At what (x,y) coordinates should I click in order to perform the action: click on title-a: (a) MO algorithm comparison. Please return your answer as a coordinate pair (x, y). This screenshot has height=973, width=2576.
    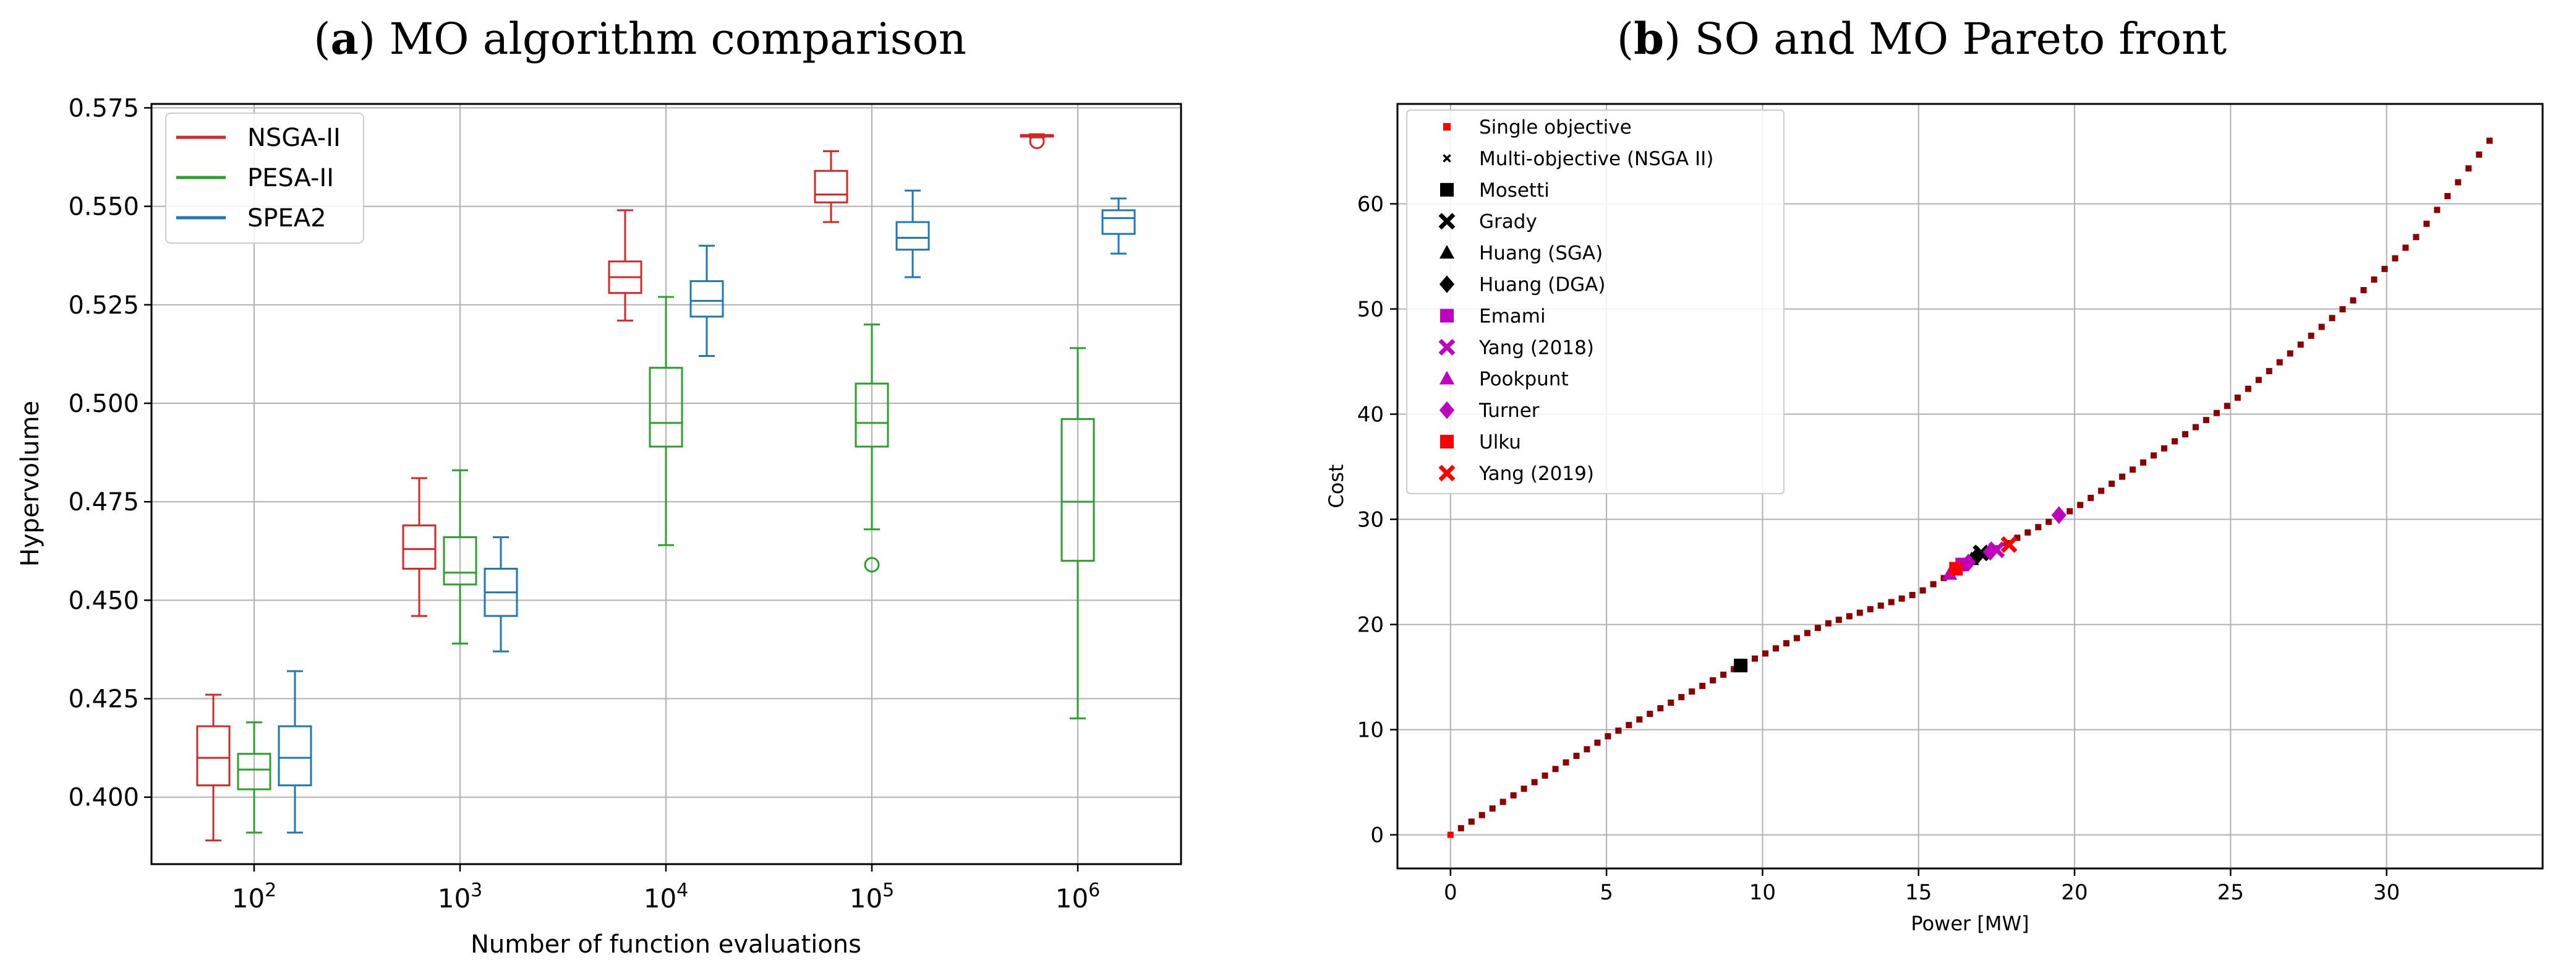
    Looking at the image, I should click on (639, 38).